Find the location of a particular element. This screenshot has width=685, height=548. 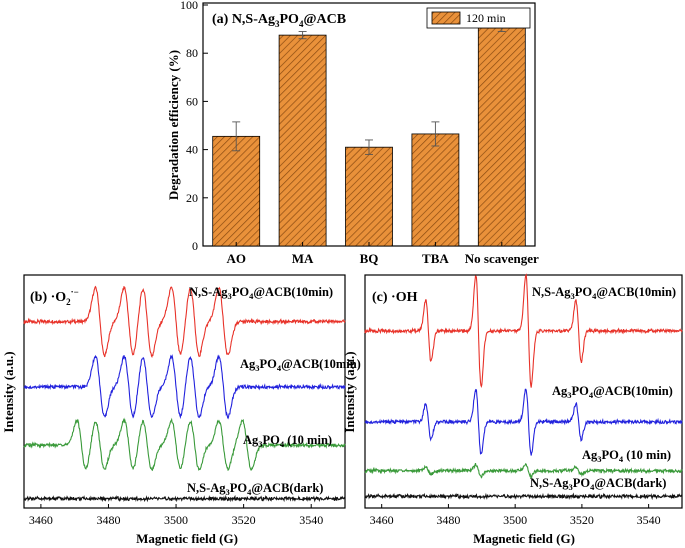

x-tick-label: AO is located at coordinates (236, 258).